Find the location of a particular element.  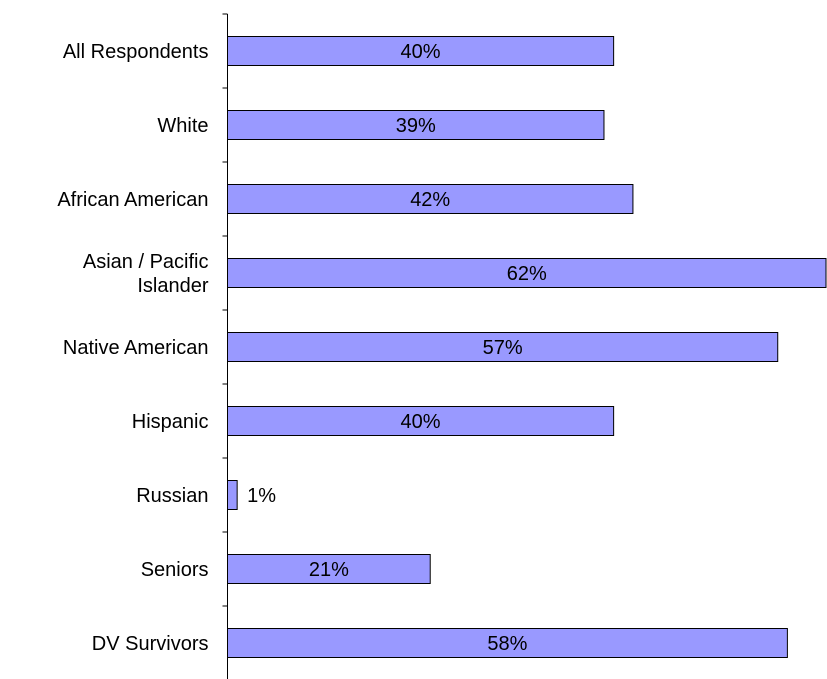

category-label: White is located at coordinates (182, 126).